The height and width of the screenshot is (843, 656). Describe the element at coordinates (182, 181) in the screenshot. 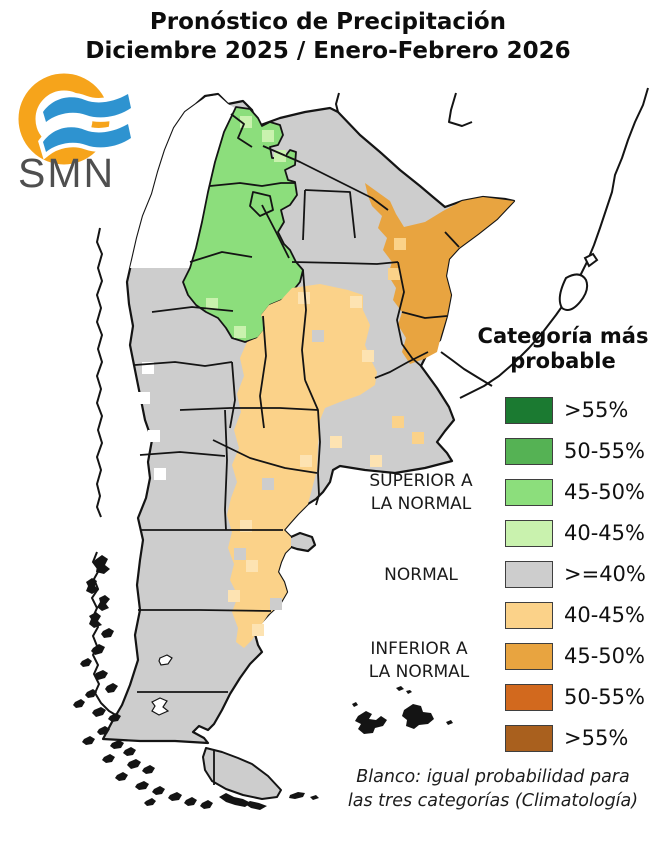

I see `region-blanco-andes` at that location.